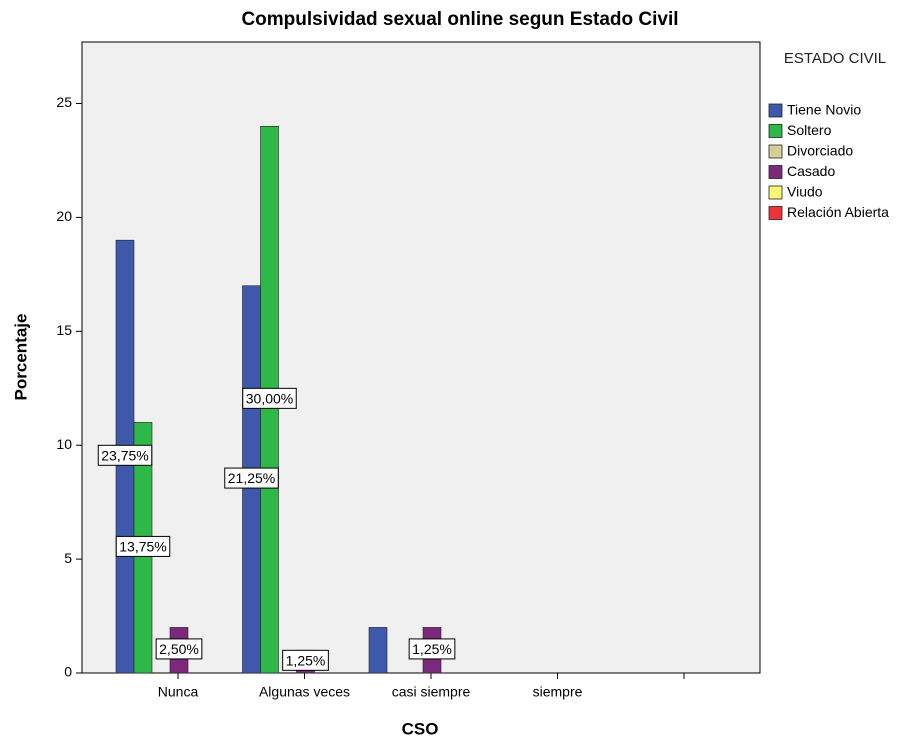  Describe the element at coordinates (809, 130) in the screenshot. I see `legend-label: Soltero` at that location.